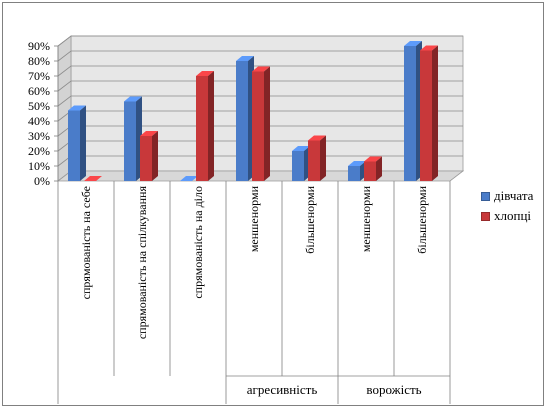 This screenshot has width=548, height=411. I want to click on y-tick-label: 40%, so click(39, 121).